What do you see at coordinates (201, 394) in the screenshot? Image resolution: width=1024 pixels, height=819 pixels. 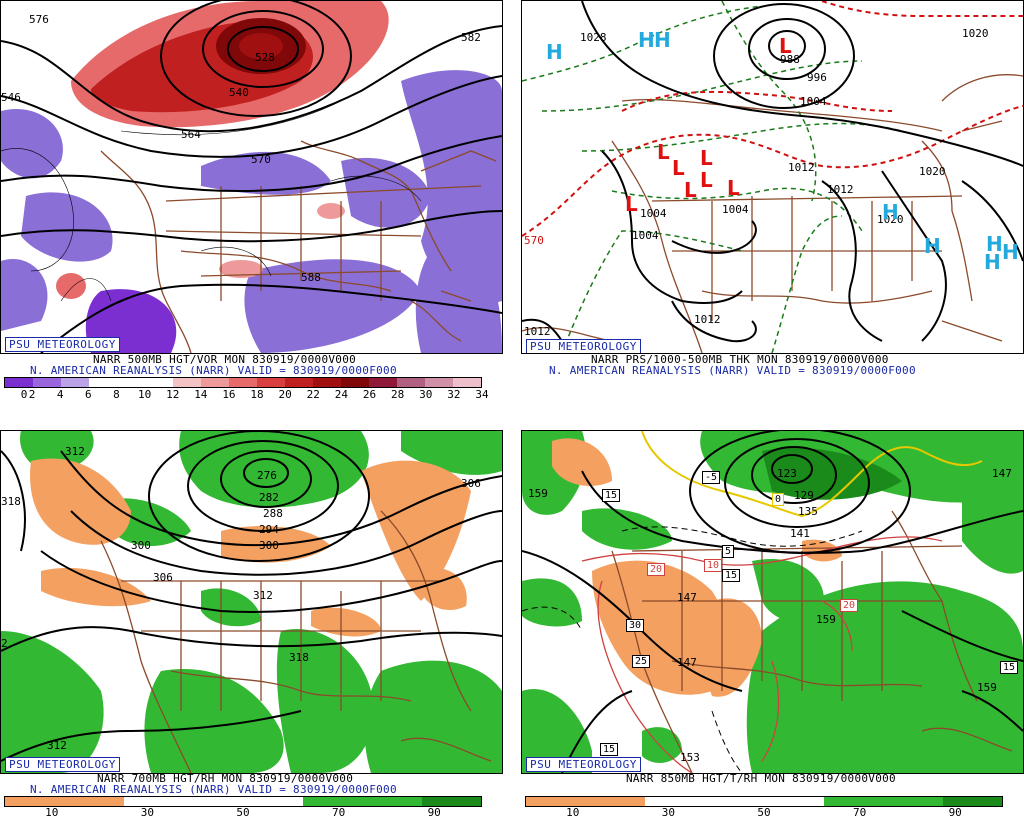 I see `colorbar-tick: 14` at bounding box center [201, 394].